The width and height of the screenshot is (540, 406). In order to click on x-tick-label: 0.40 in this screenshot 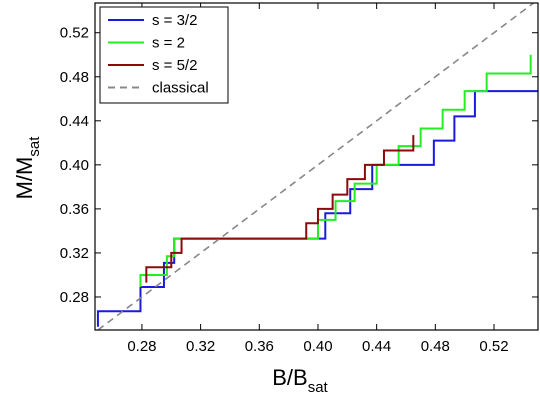, I will do `click(317, 346)`.